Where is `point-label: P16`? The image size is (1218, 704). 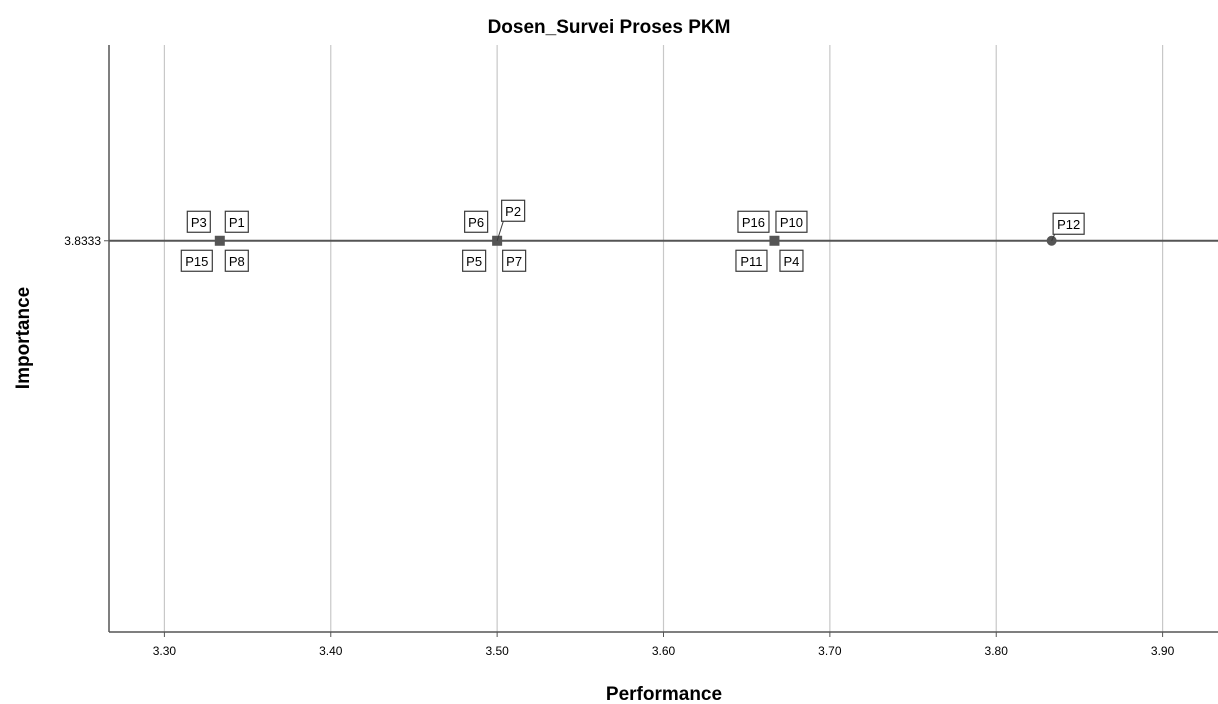
point-label: P16 is located at coordinates (753, 222).